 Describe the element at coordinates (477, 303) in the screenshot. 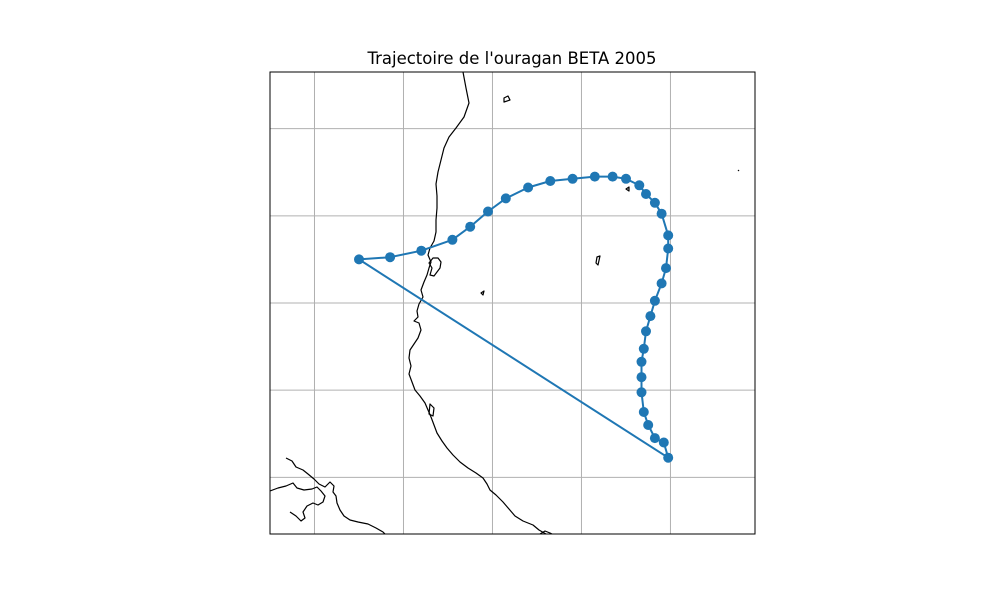

I see `central-america-coastline` at that location.